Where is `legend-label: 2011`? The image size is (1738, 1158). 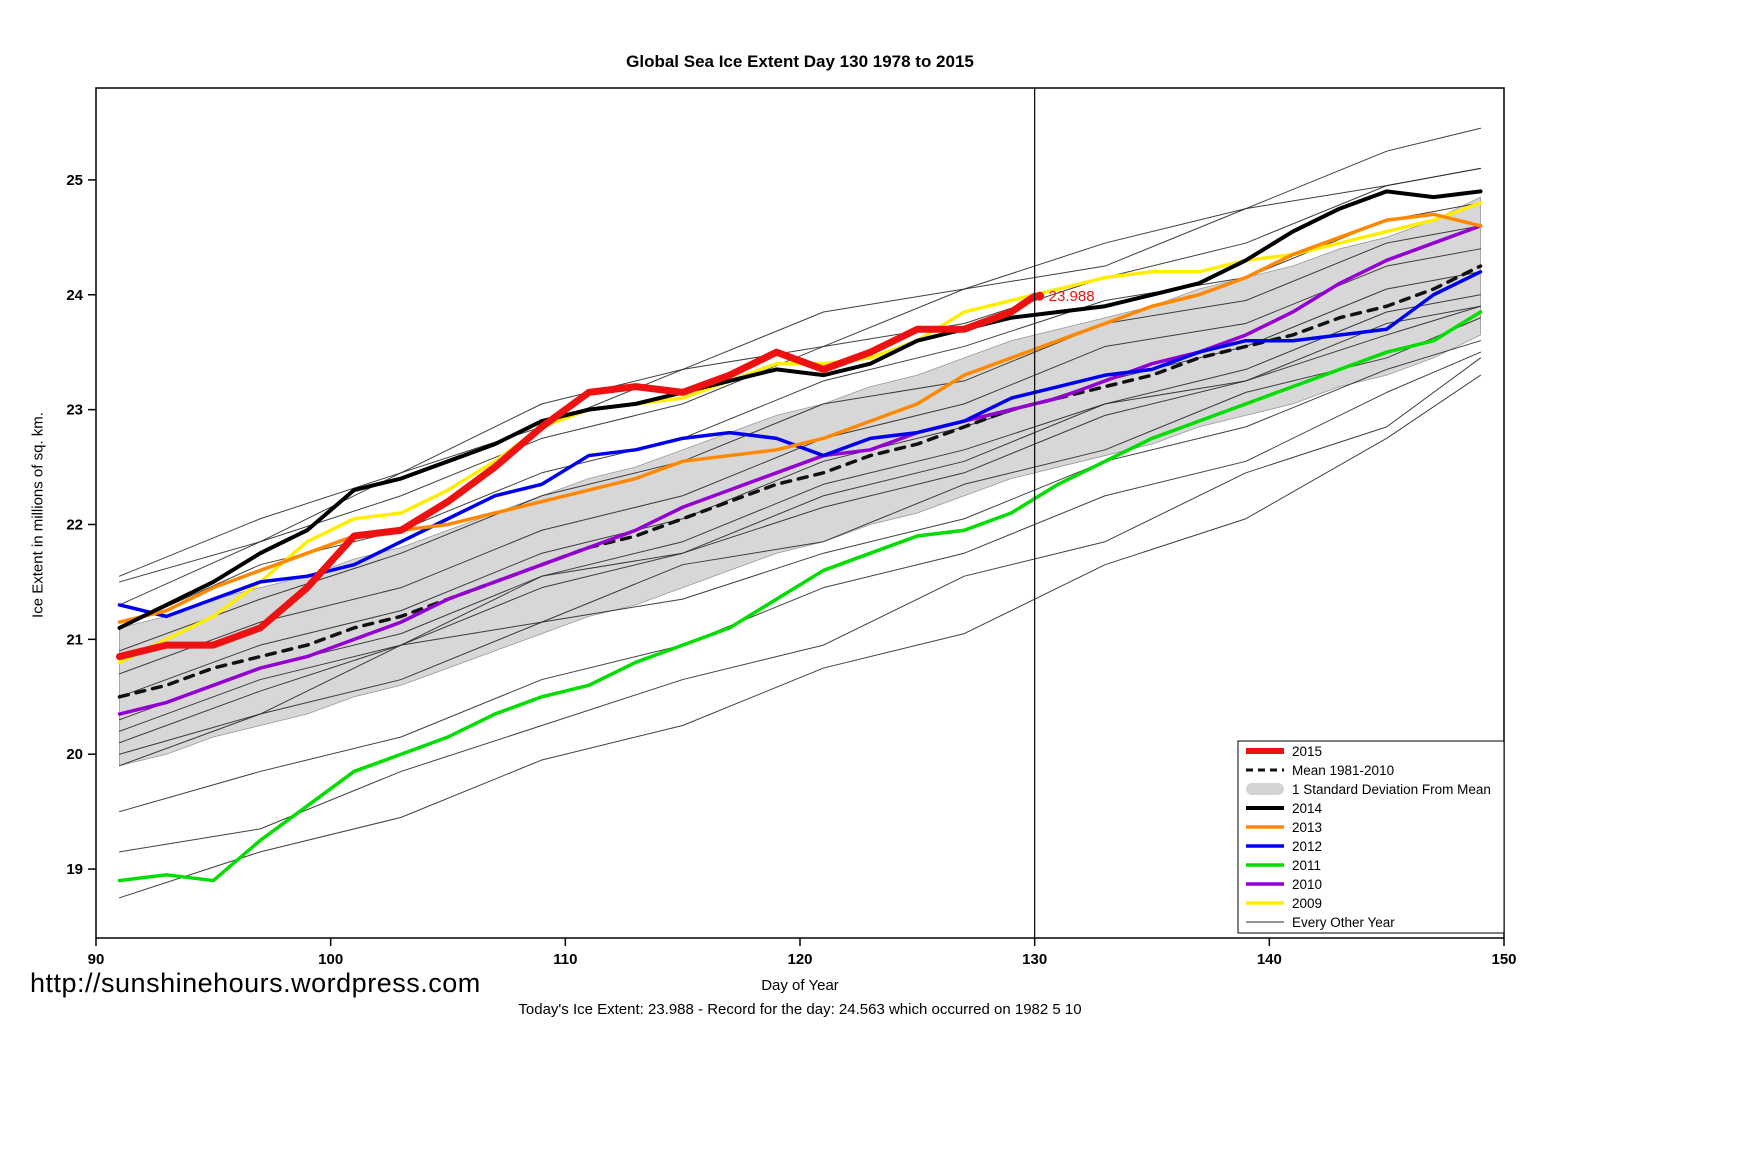
legend-label: 2011 is located at coordinates (1306, 865).